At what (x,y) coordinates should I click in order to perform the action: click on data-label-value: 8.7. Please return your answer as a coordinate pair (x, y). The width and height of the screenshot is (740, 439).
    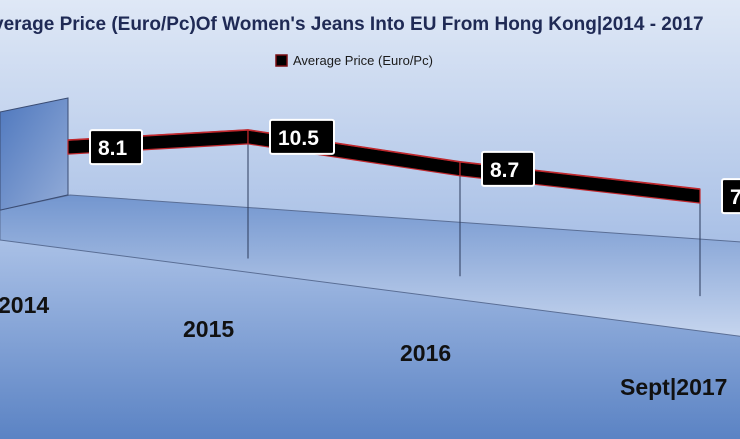
    Looking at the image, I should click on (504, 170).